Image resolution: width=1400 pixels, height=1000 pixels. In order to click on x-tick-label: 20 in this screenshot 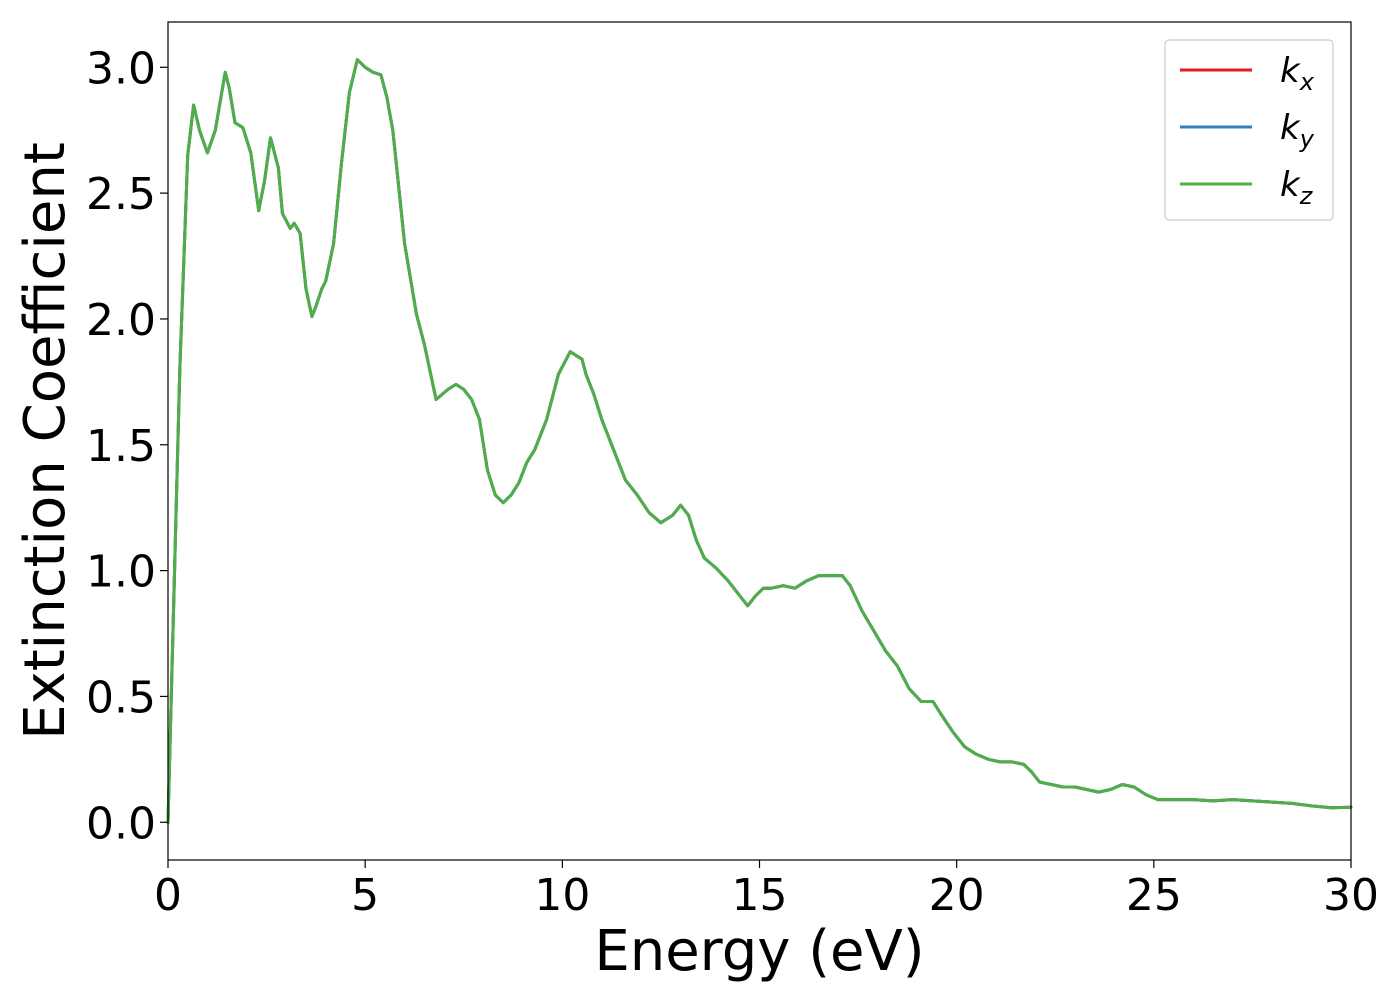, I will do `click(957, 895)`.